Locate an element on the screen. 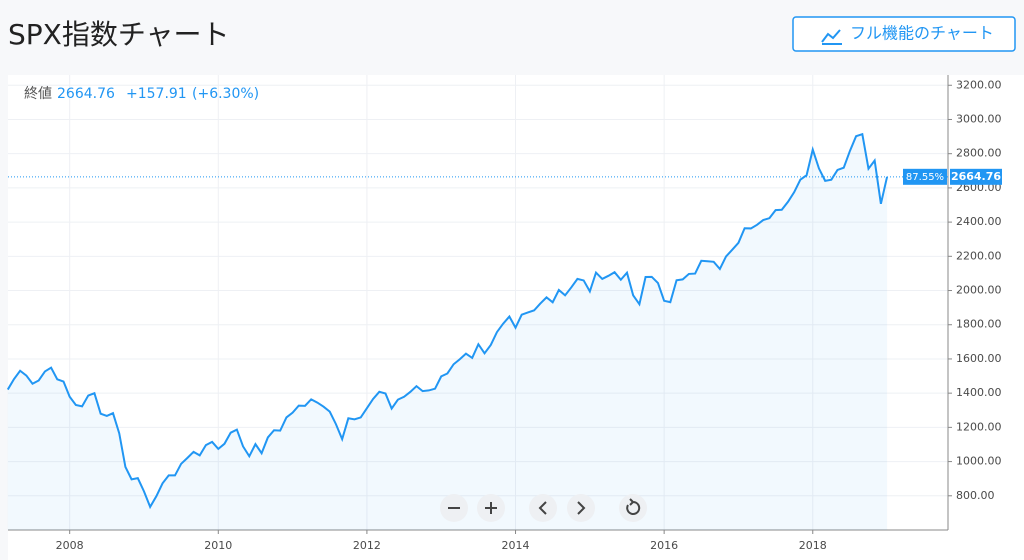  reset-icon is located at coordinates (633, 506).